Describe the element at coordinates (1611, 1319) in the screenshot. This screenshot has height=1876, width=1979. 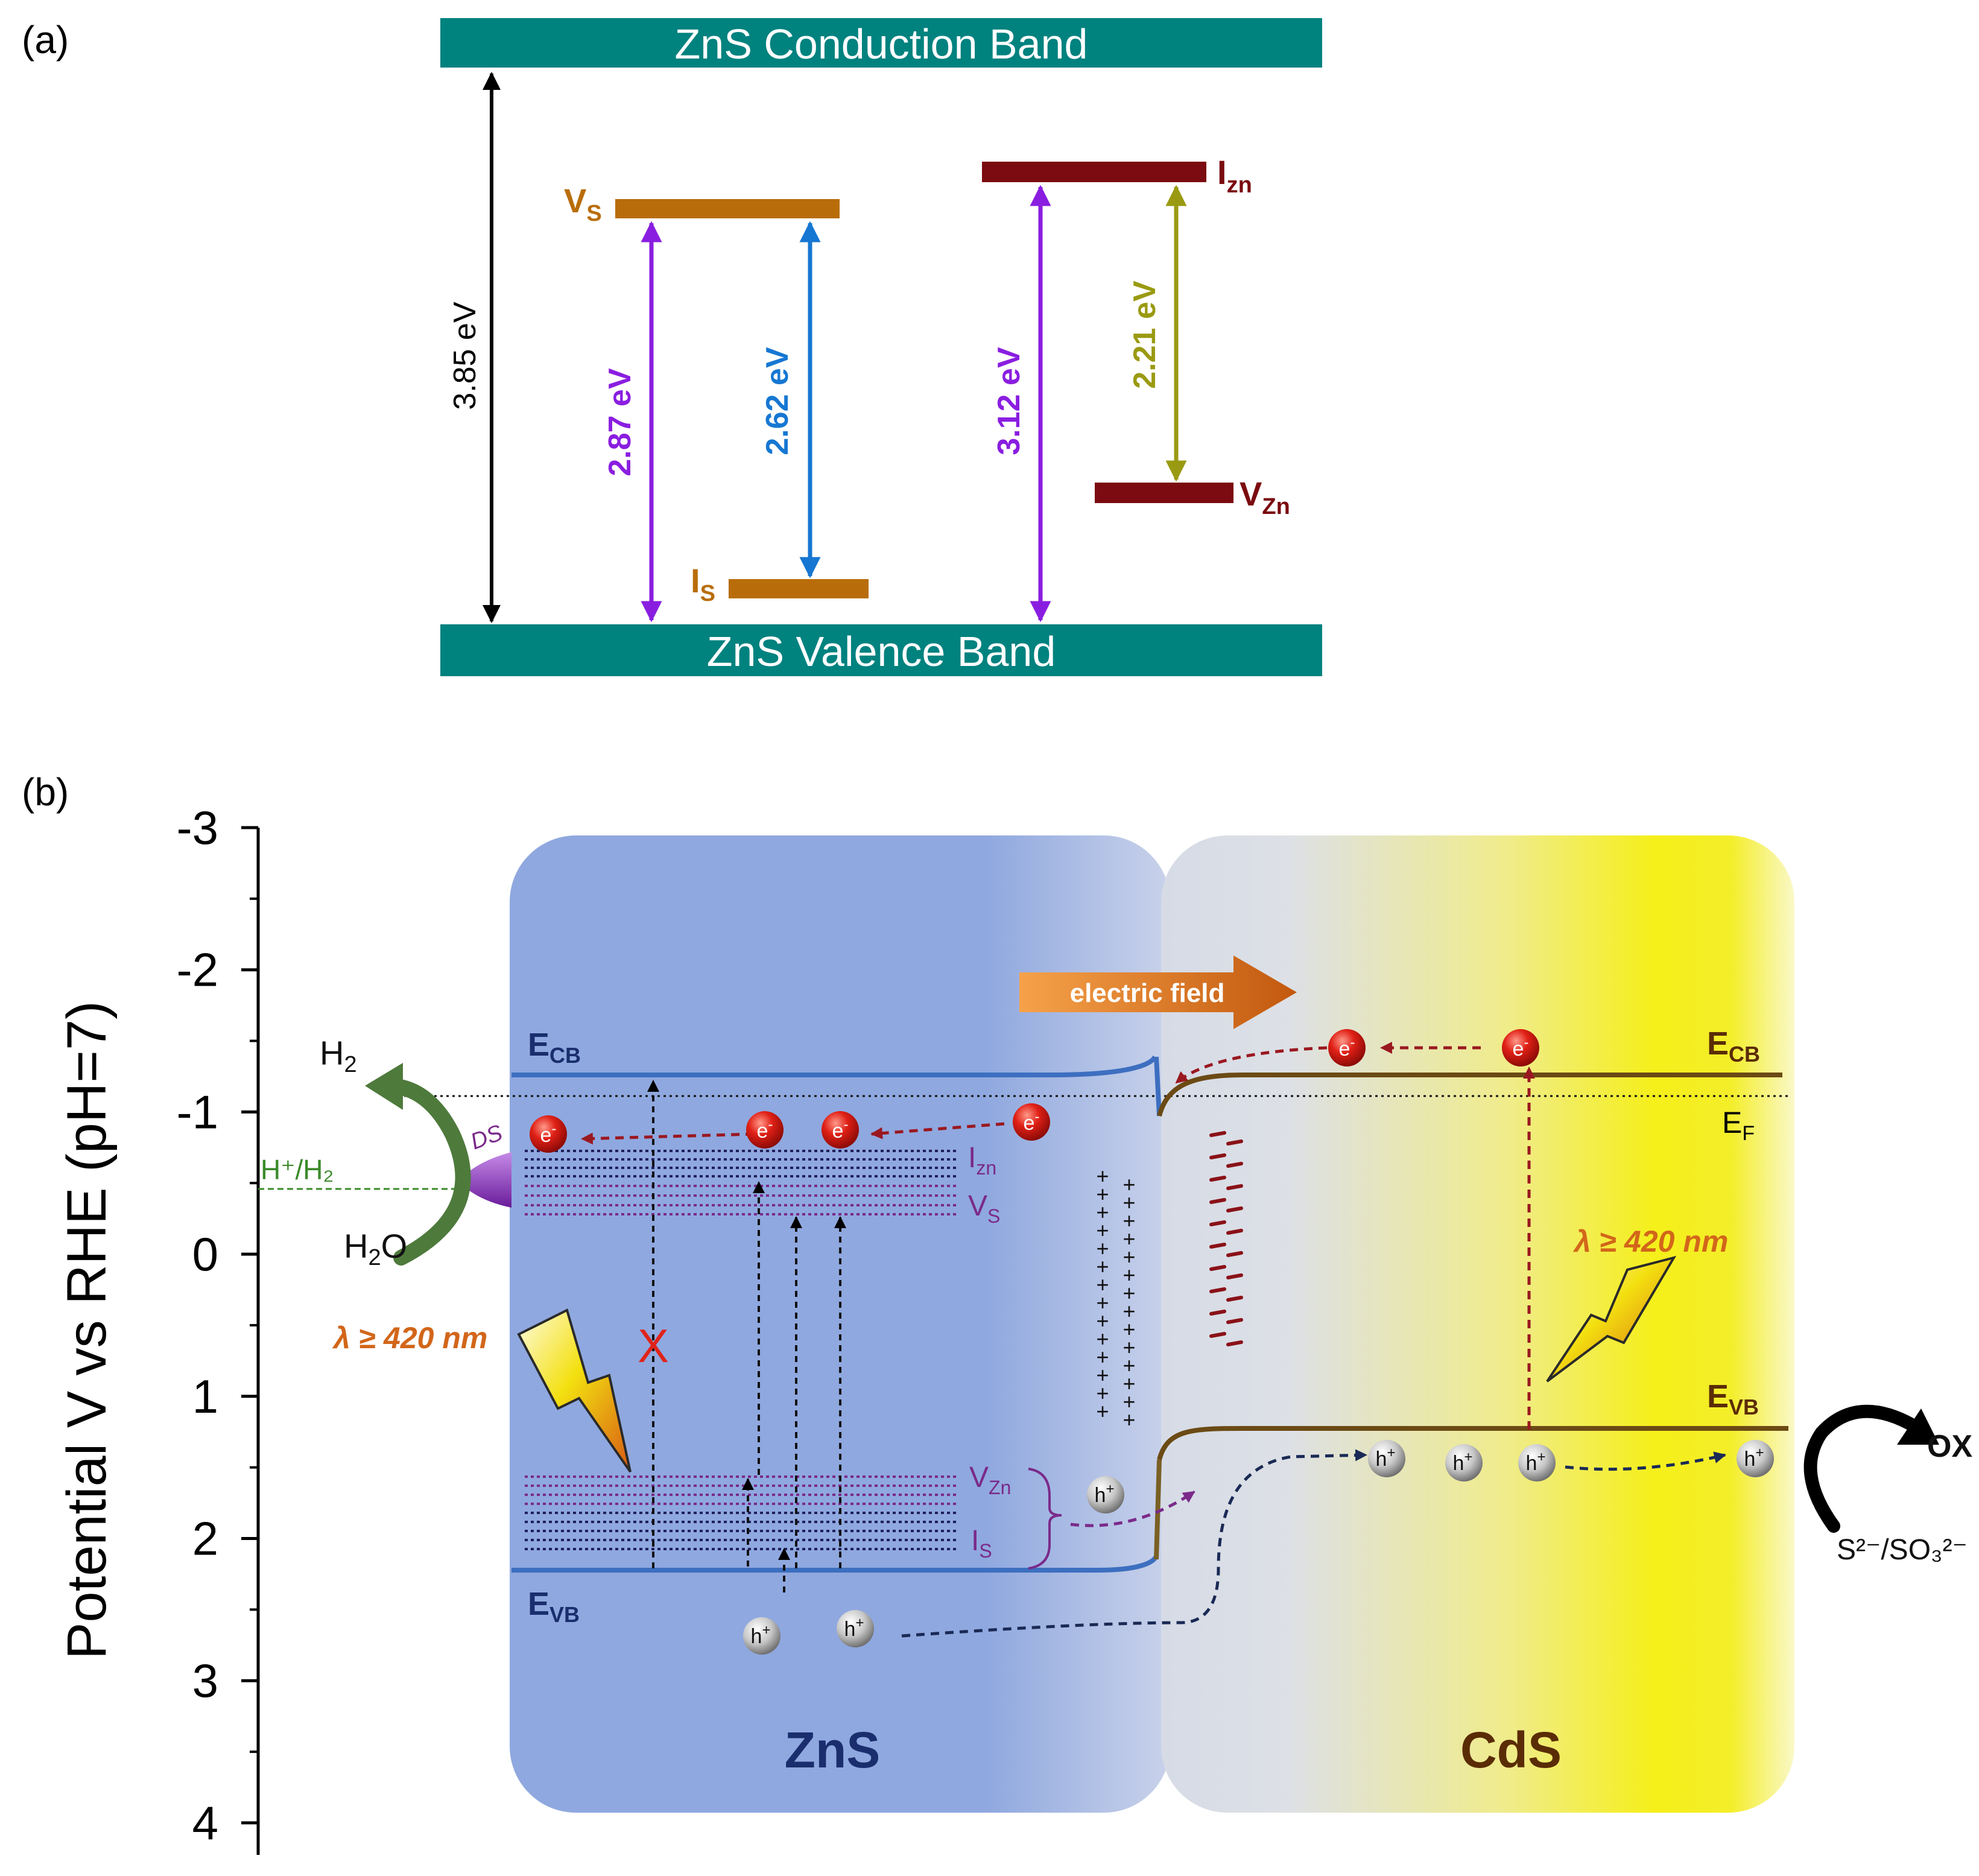
I see `cds-light-bolt` at that location.